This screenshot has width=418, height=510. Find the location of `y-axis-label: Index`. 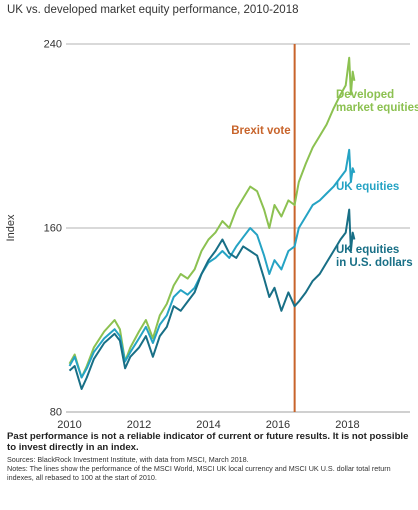

y-axis-label: Index is located at coordinates (11, 227).